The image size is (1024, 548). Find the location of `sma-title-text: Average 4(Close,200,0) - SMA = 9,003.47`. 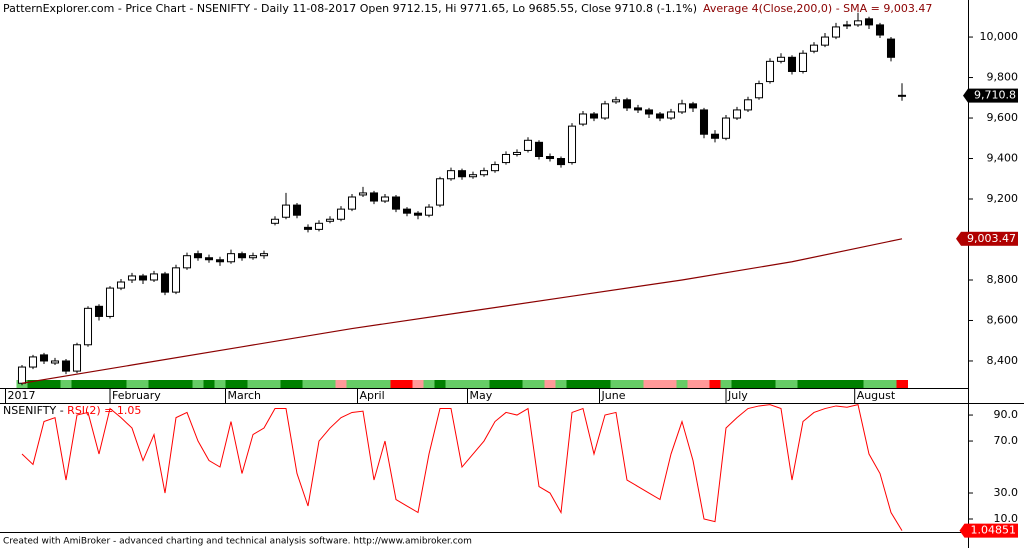

sma-title-text: Average 4(Close,200,0) - SMA = 9,003.47 is located at coordinates (817, 8).